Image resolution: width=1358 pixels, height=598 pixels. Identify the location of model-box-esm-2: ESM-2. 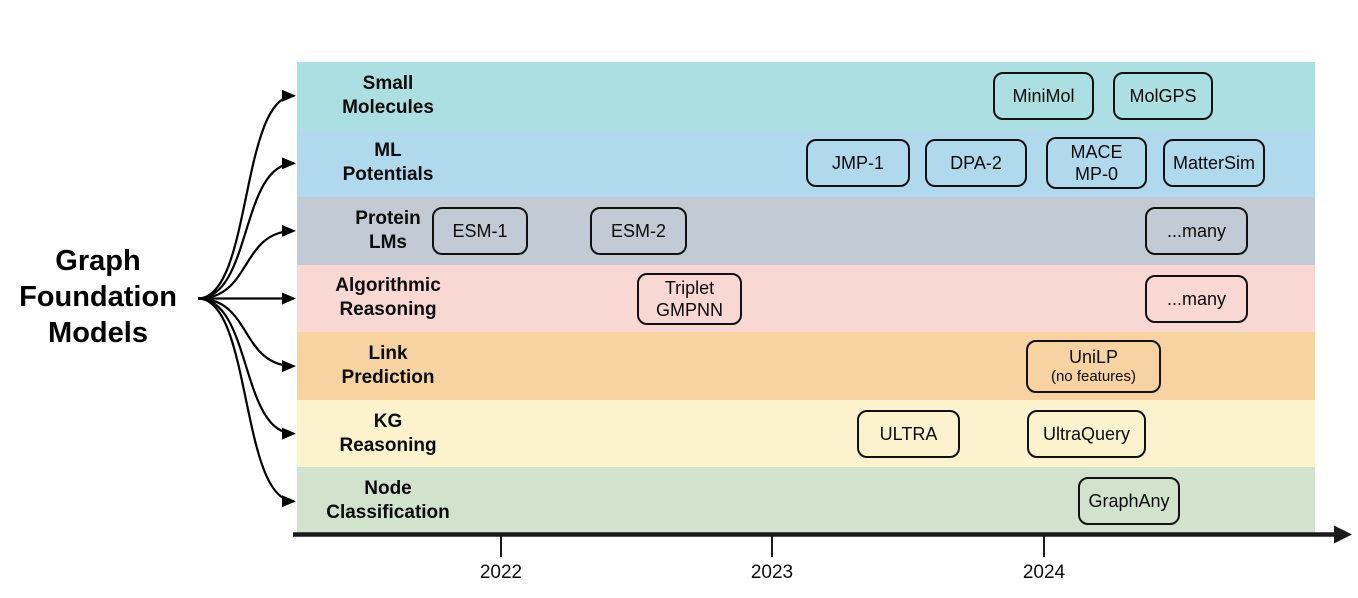
(638, 230).